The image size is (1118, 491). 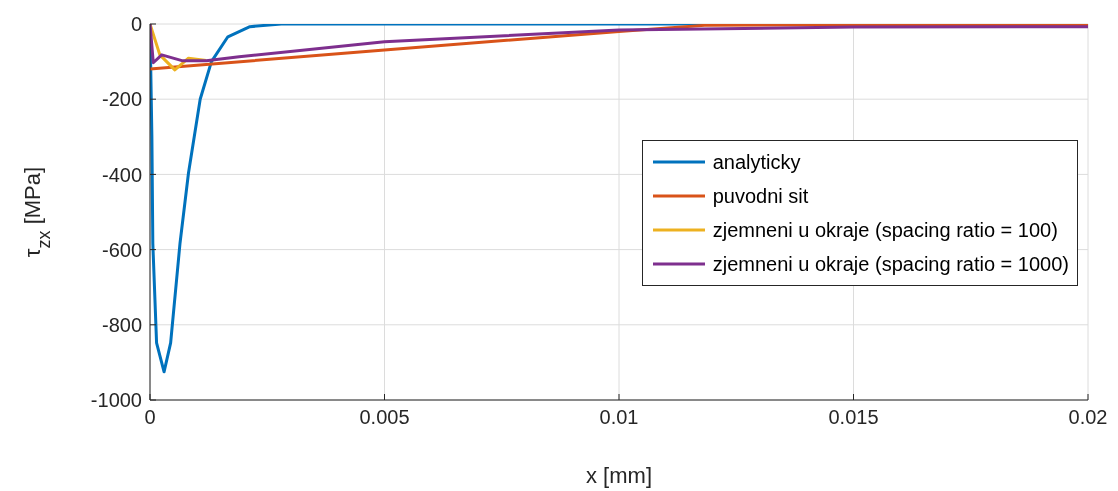 What do you see at coordinates (121, 249) in the screenshot?
I see `y-tick-label: -600` at bounding box center [121, 249].